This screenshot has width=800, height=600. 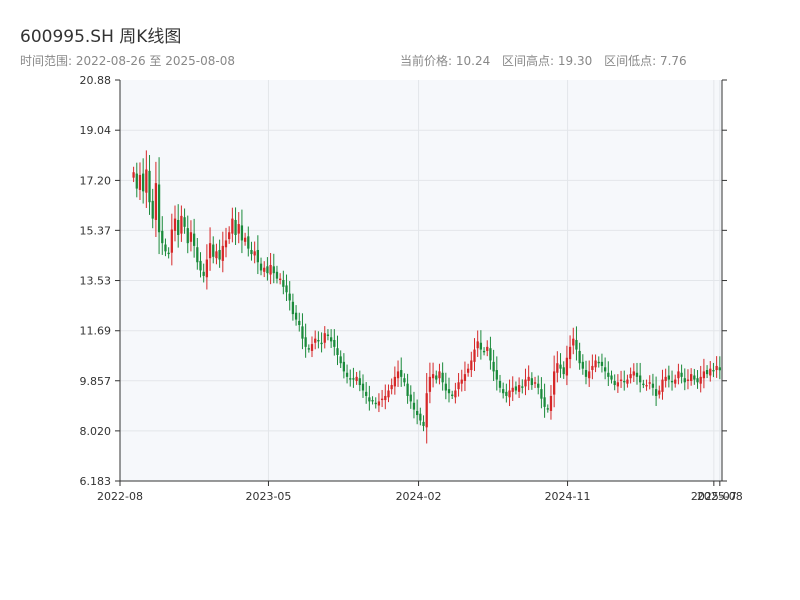 What do you see at coordinates (96, 130) in the screenshot?
I see `y-tick-label: 19.04` at bounding box center [96, 130].